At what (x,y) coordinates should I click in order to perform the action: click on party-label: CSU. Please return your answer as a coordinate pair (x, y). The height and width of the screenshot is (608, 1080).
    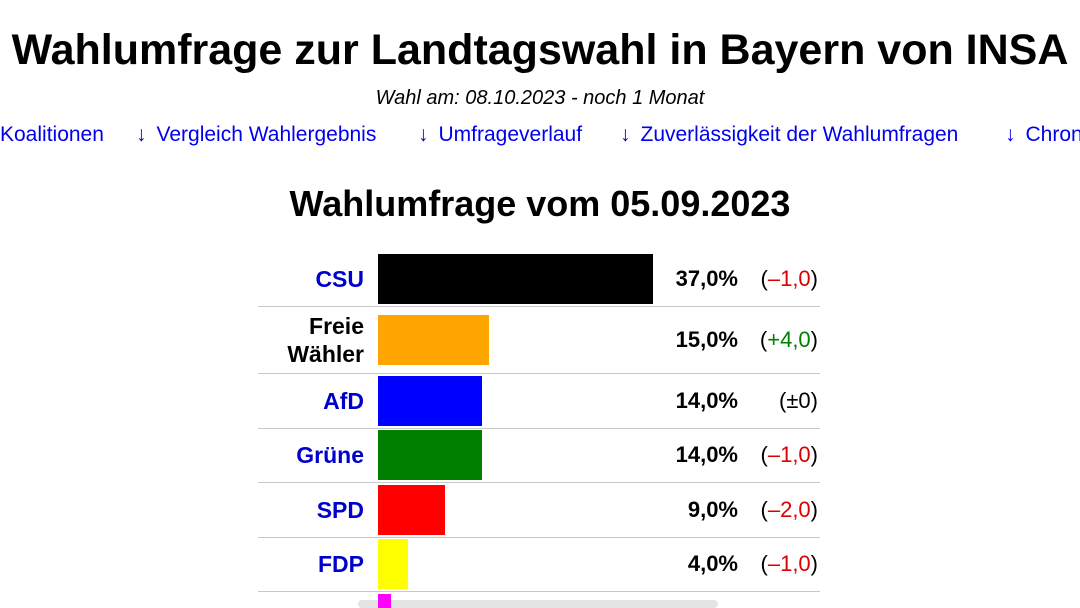
    Looking at the image, I should click on (339, 279).